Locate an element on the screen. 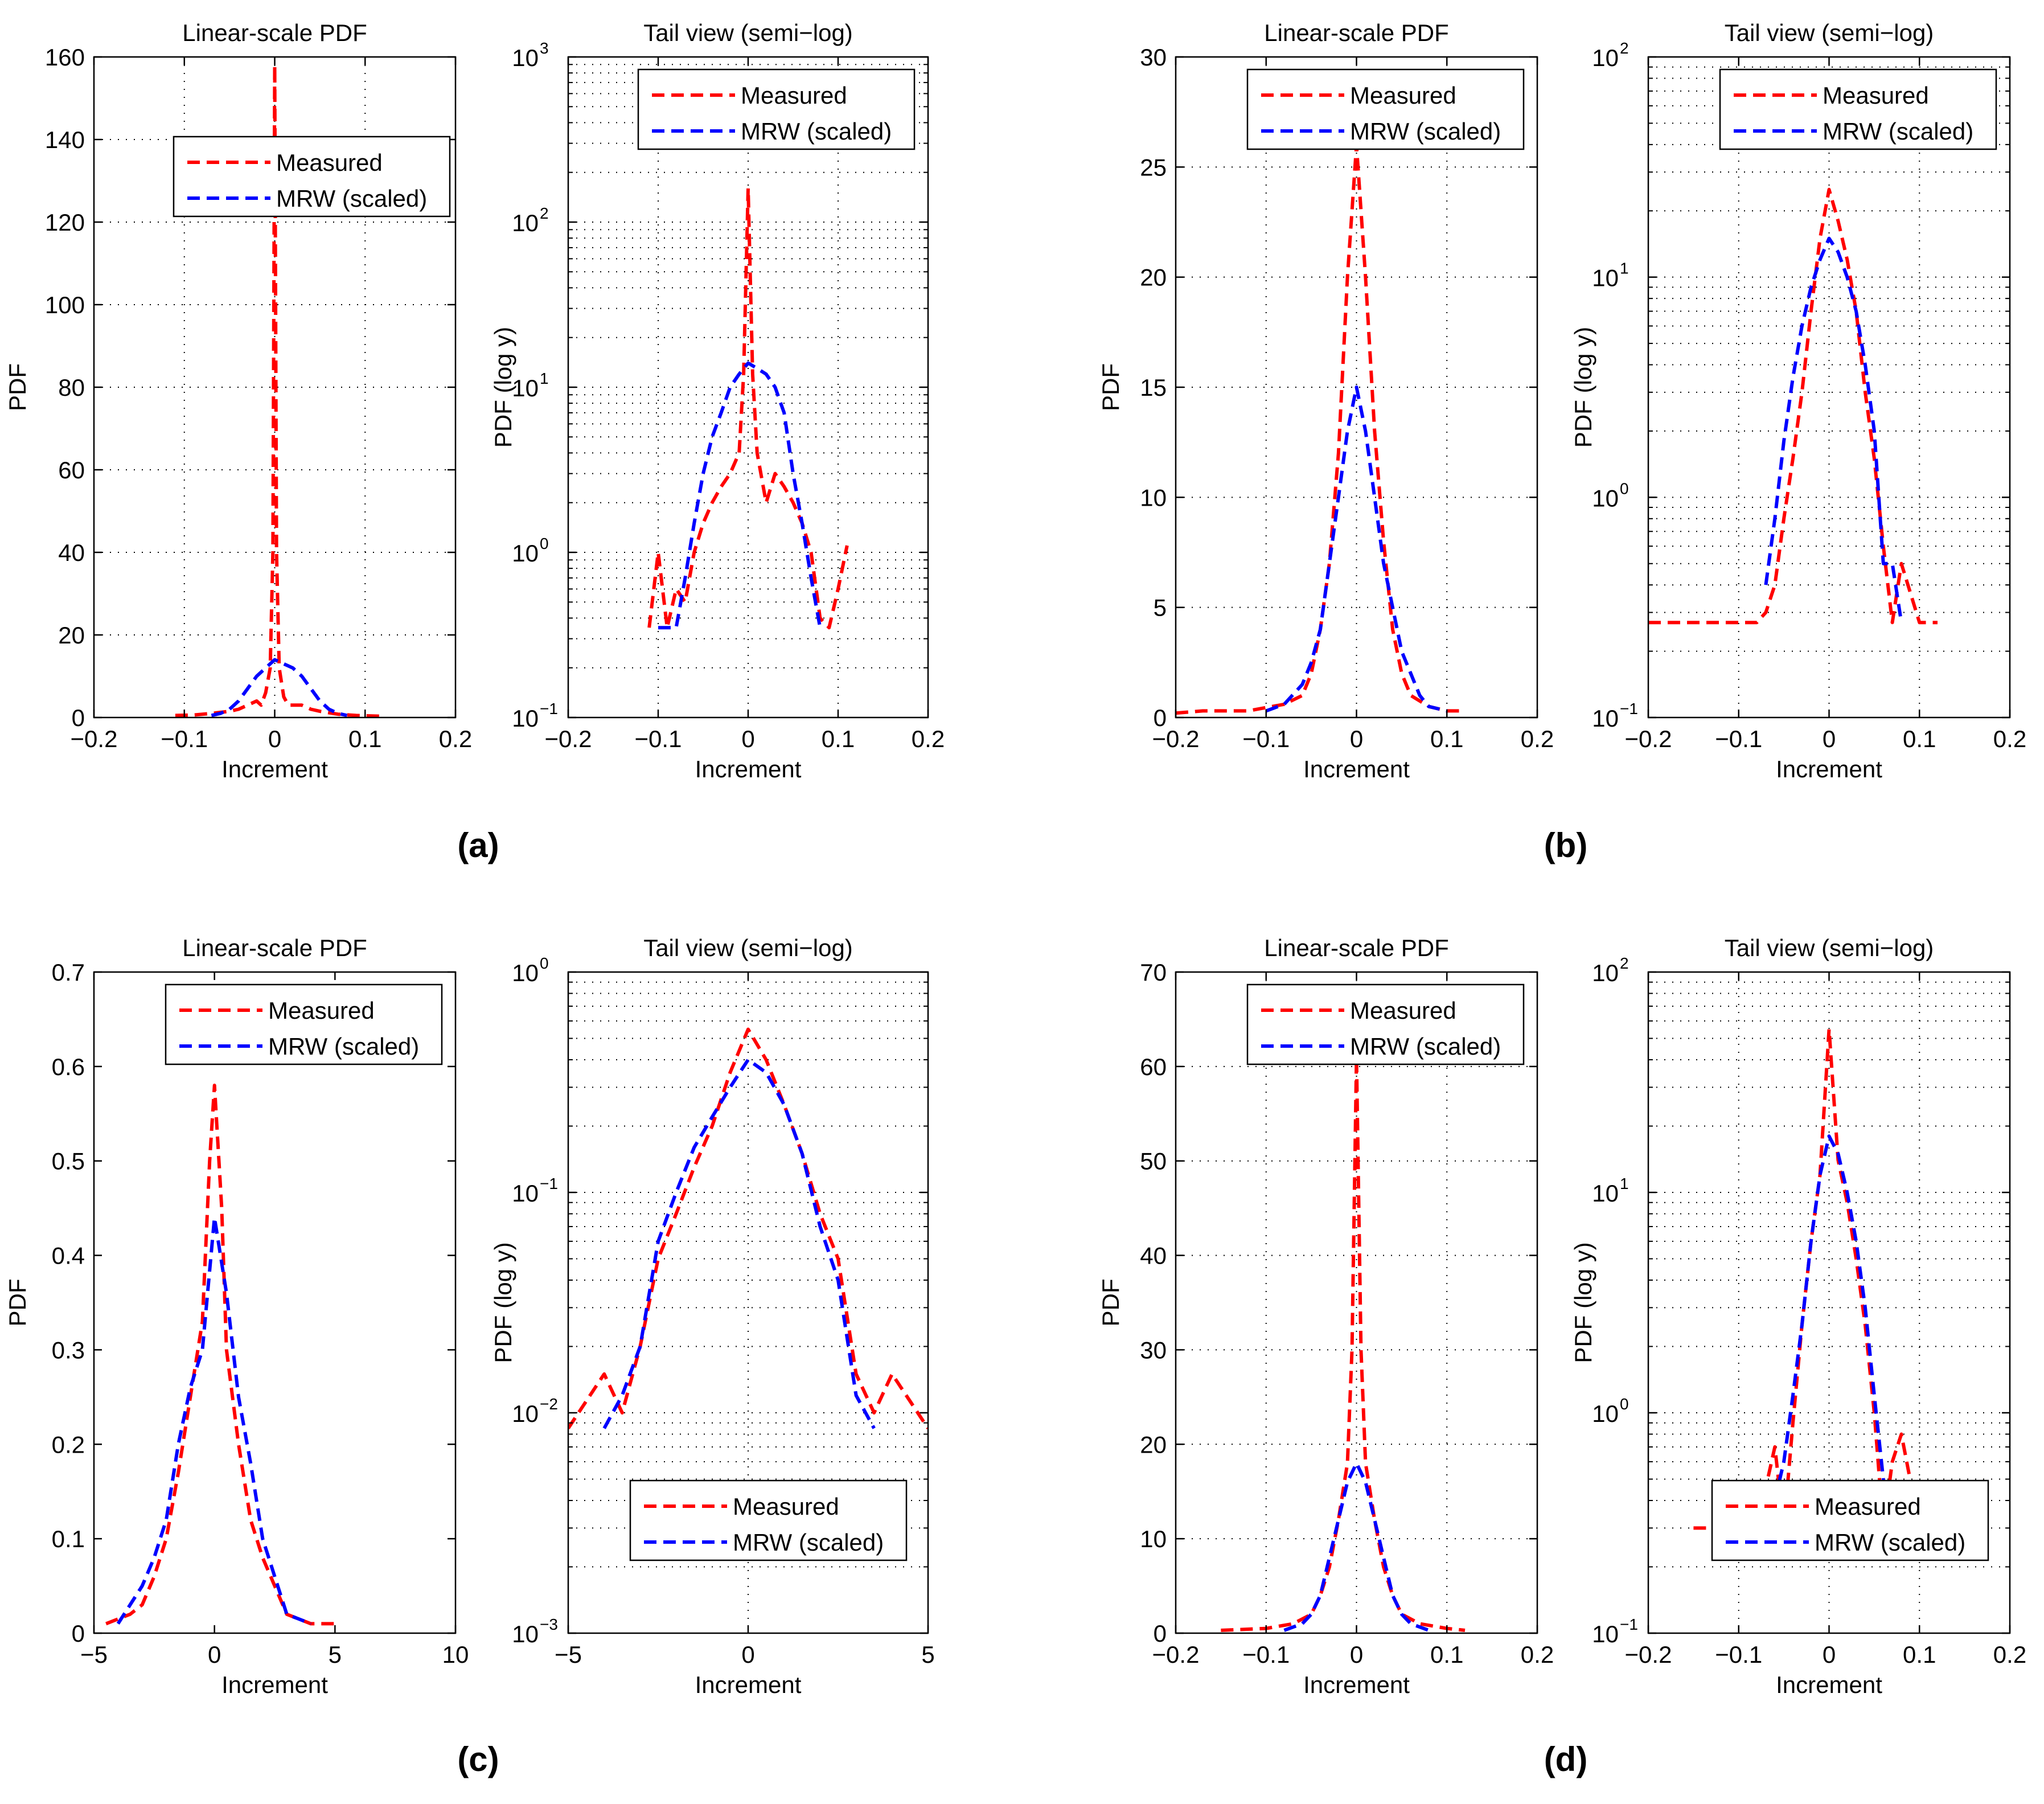  y-tick-label: 0.6 is located at coordinates (68, 1066).